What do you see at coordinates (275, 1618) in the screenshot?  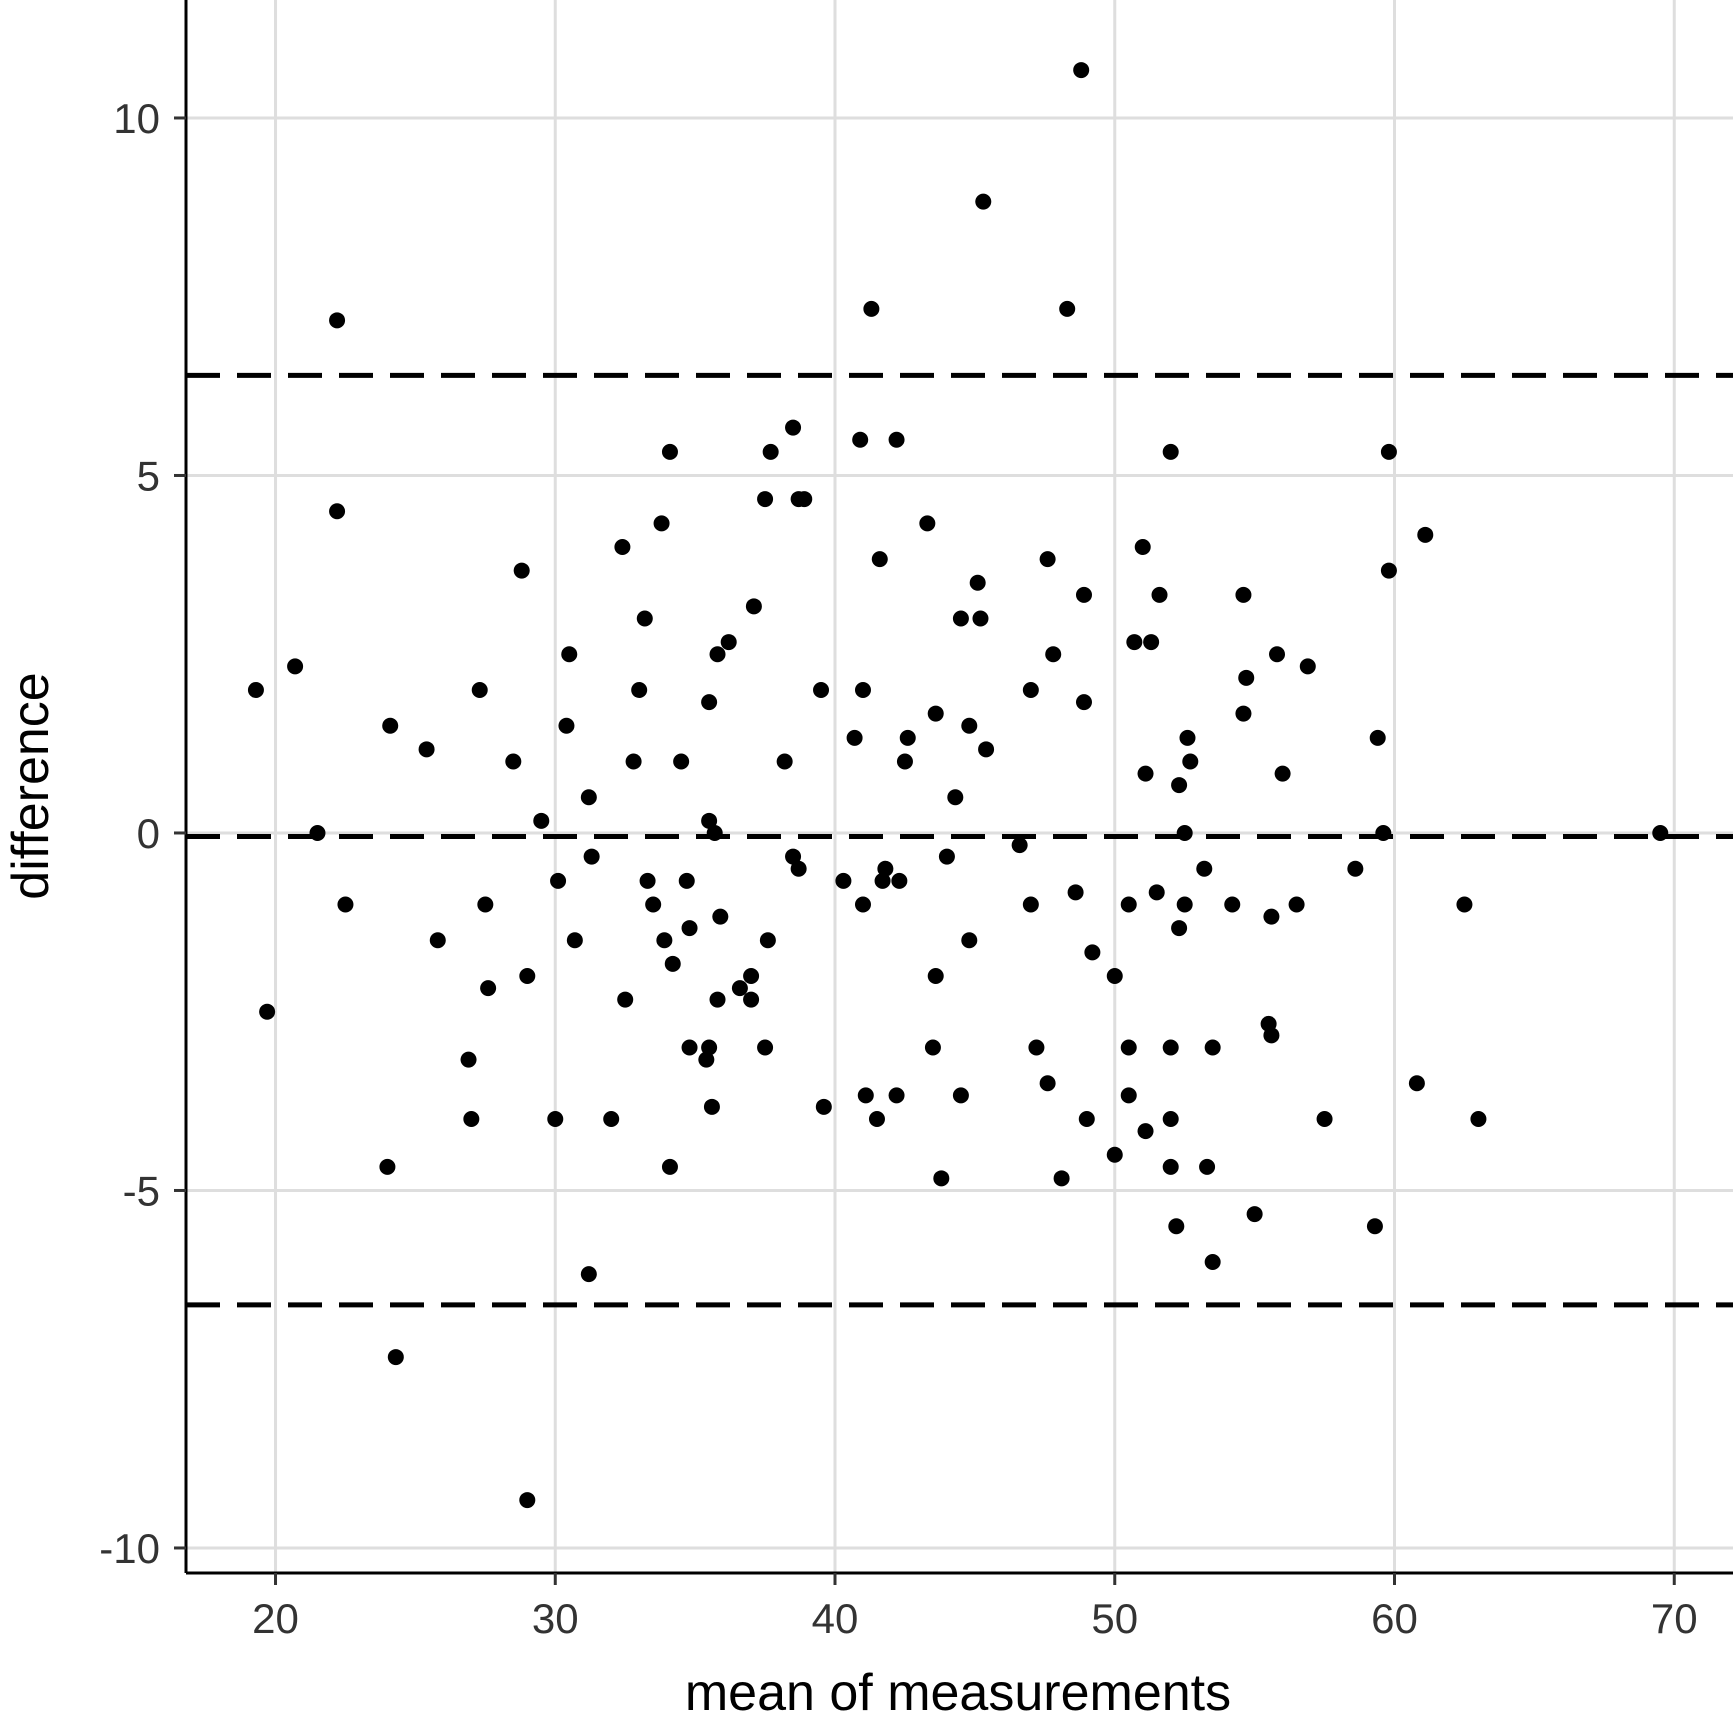 I see `x-tick-label: 20` at bounding box center [275, 1618].